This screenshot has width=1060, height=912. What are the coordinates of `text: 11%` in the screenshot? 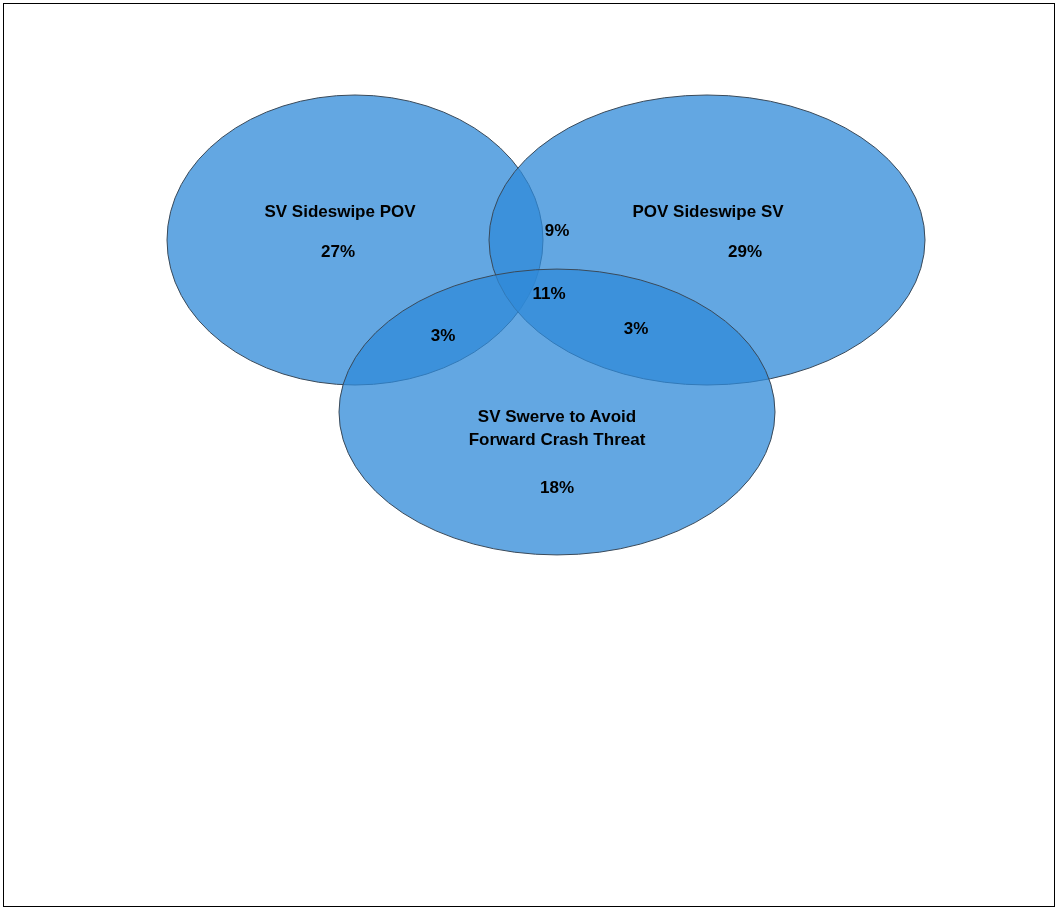 It's located at (549, 293).